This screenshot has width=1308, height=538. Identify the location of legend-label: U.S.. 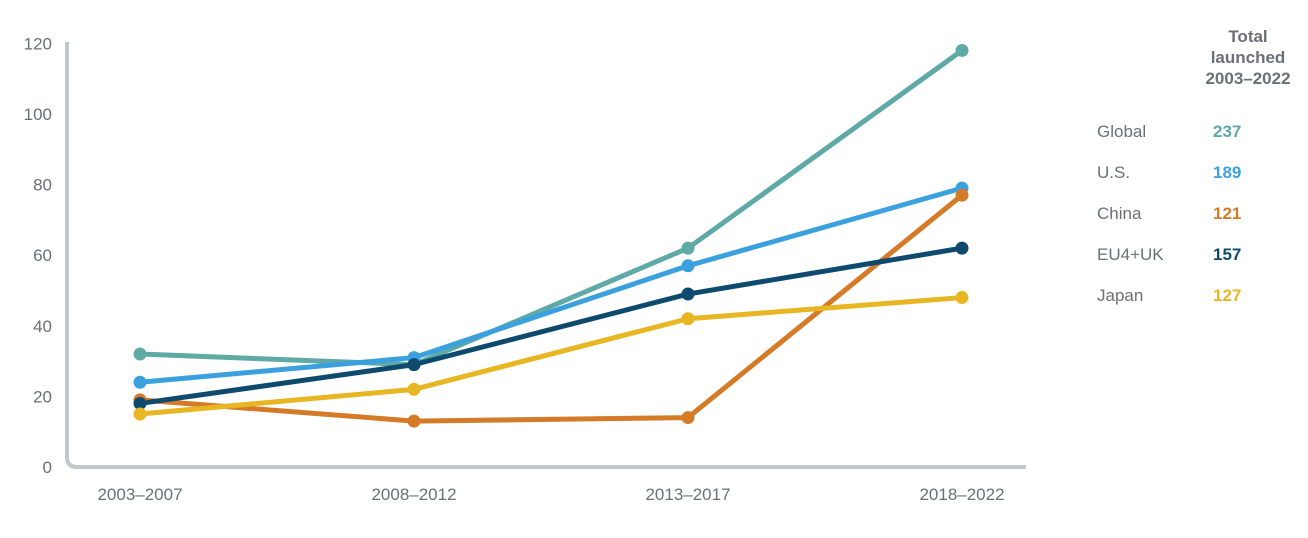
(1114, 172).